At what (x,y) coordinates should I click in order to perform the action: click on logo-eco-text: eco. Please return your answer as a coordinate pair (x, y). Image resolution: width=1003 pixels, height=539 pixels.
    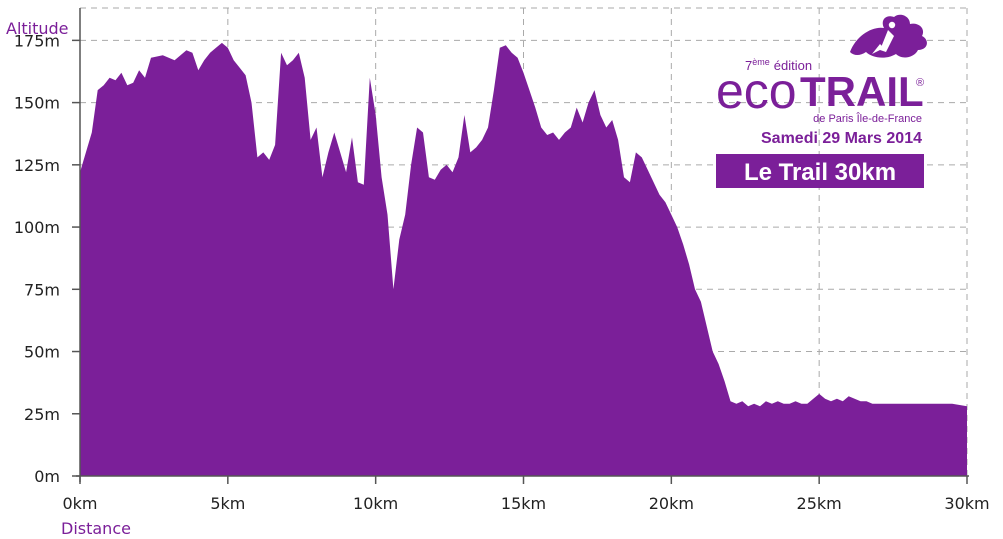
    Looking at the image, I should click on (756, 91).